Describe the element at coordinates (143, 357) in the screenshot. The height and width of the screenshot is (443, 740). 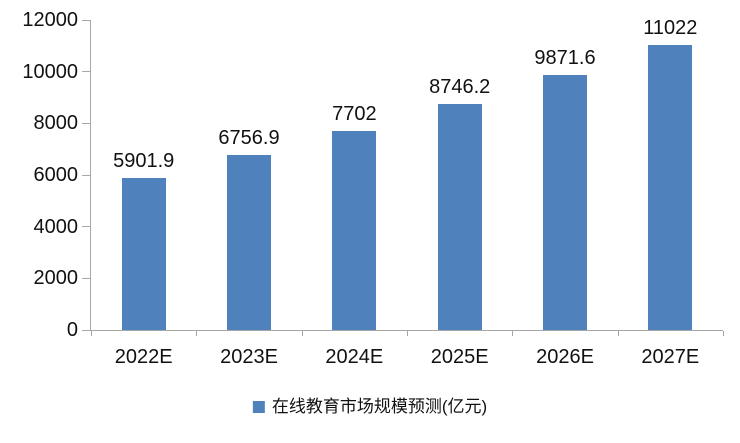
I see `x-axis-category-label: 2022E` at that location.